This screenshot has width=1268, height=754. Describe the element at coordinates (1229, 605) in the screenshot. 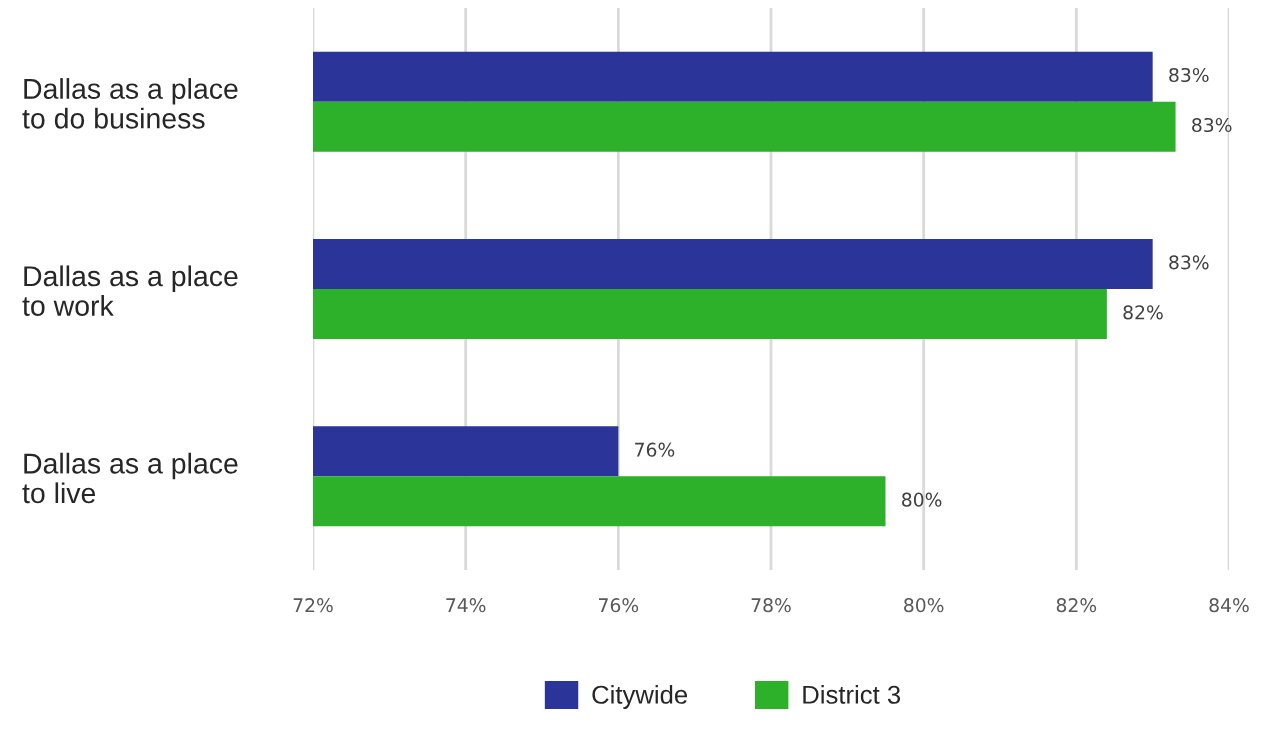

I see `x-tick-label: 84%` at that location.